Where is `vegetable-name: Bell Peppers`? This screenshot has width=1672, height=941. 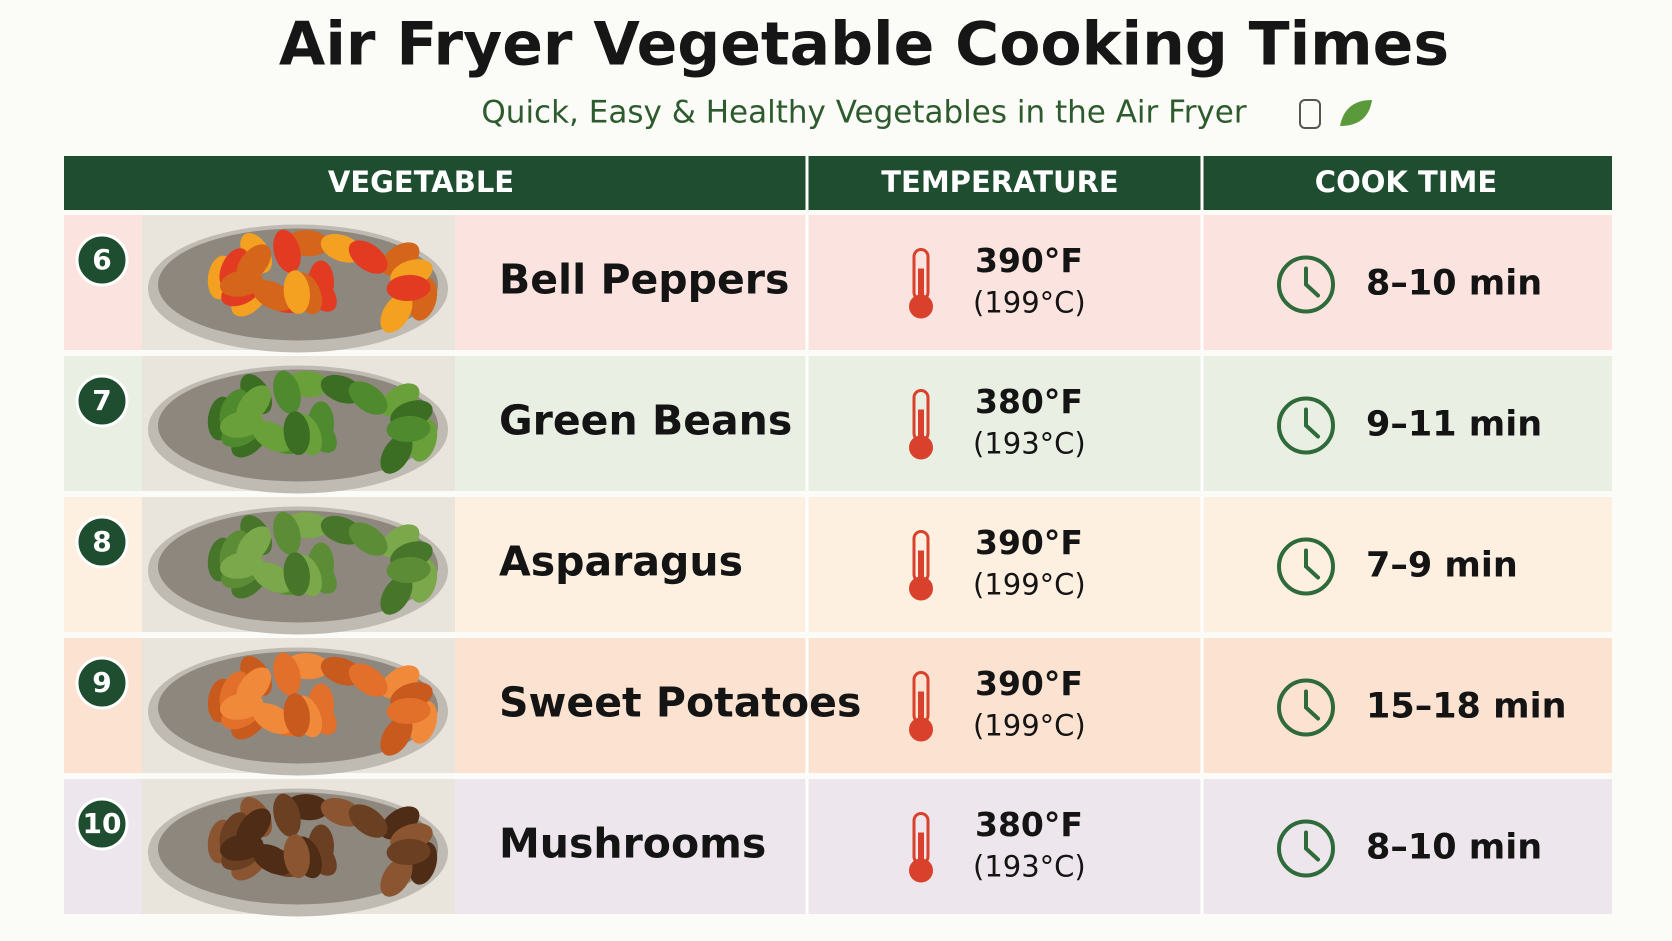 vegetable-name: Bell Peppers is located at coordinates (644, 280).